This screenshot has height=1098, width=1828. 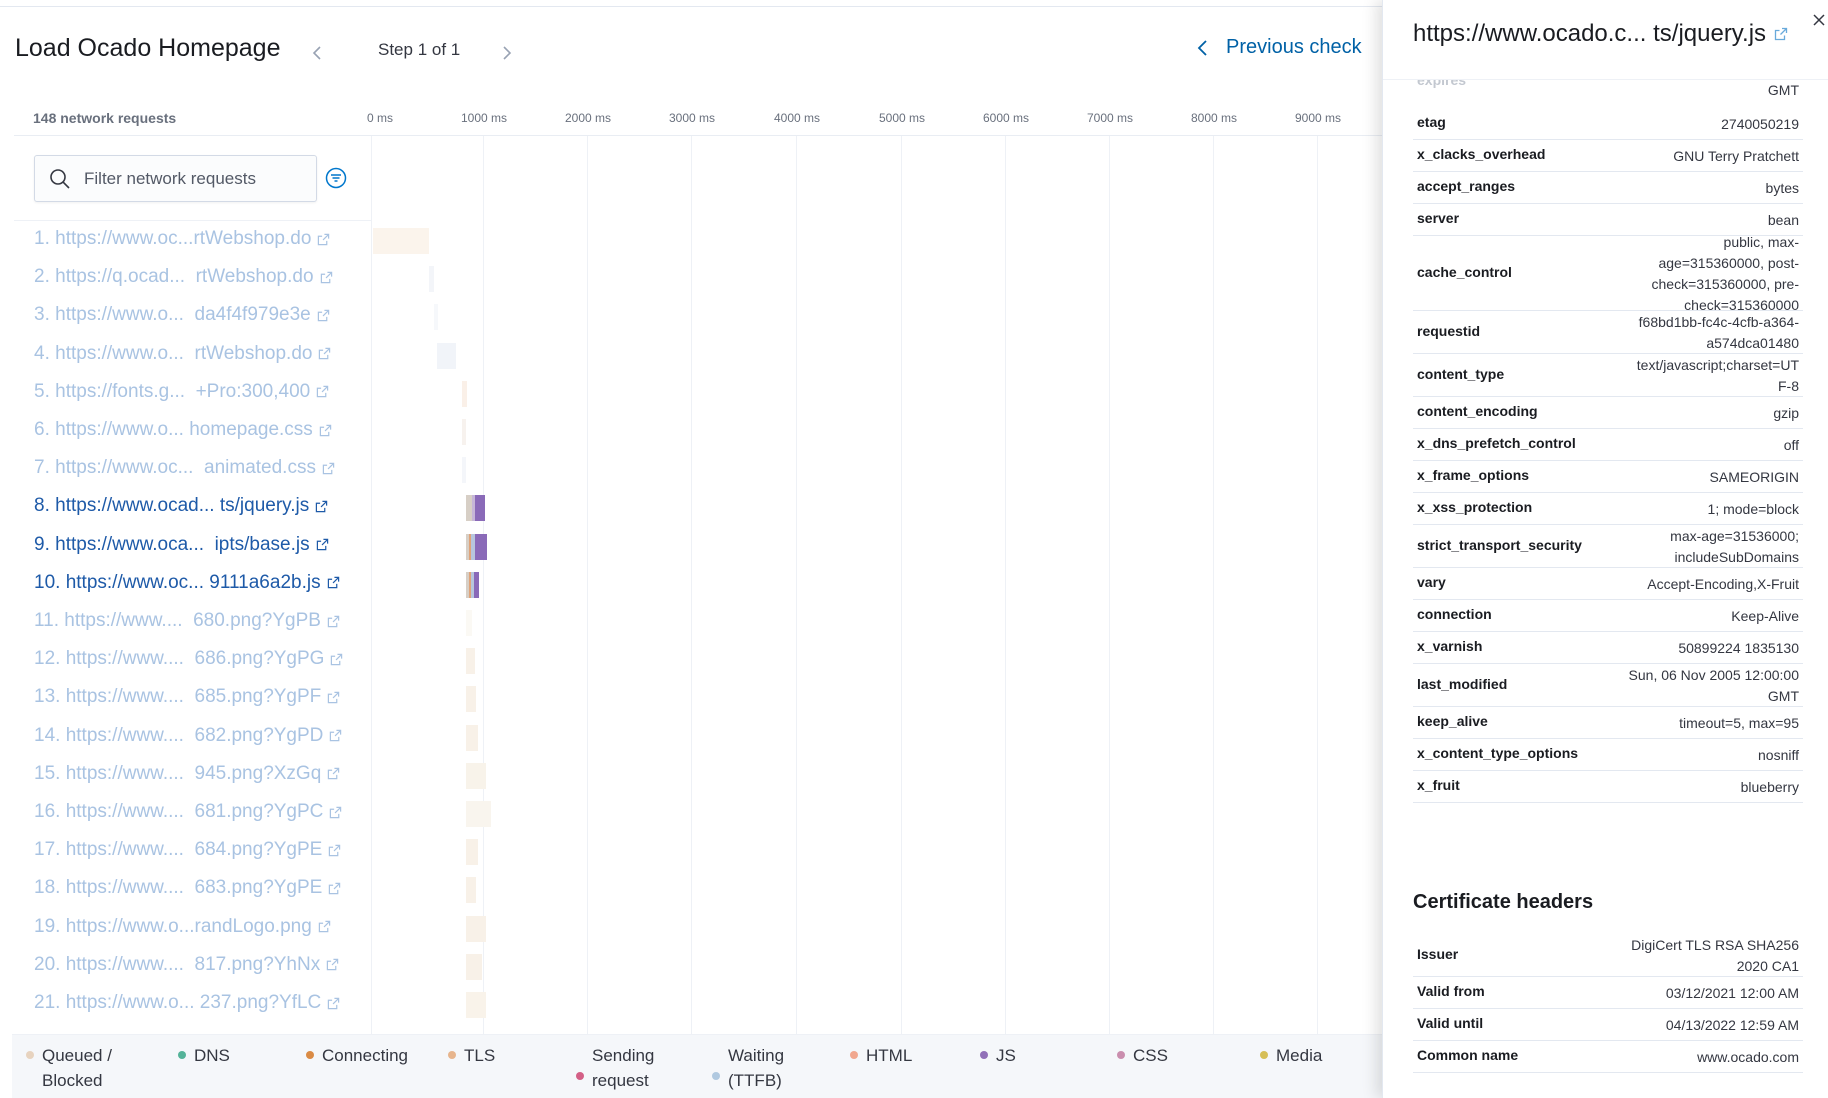 What do you see at coordinates (1819, 20) in the screenshot?
I see `close-icon` at bounding box center [1819, 20].